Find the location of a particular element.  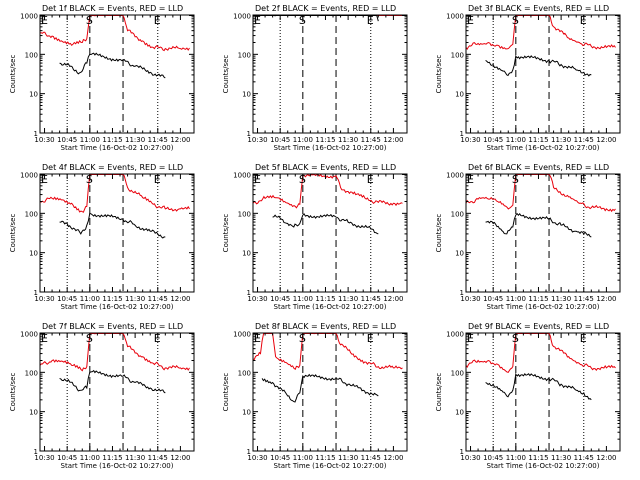

panel-title: Det 8f BLACK = Events, RED = LLD is located at coordinates (325, 326).